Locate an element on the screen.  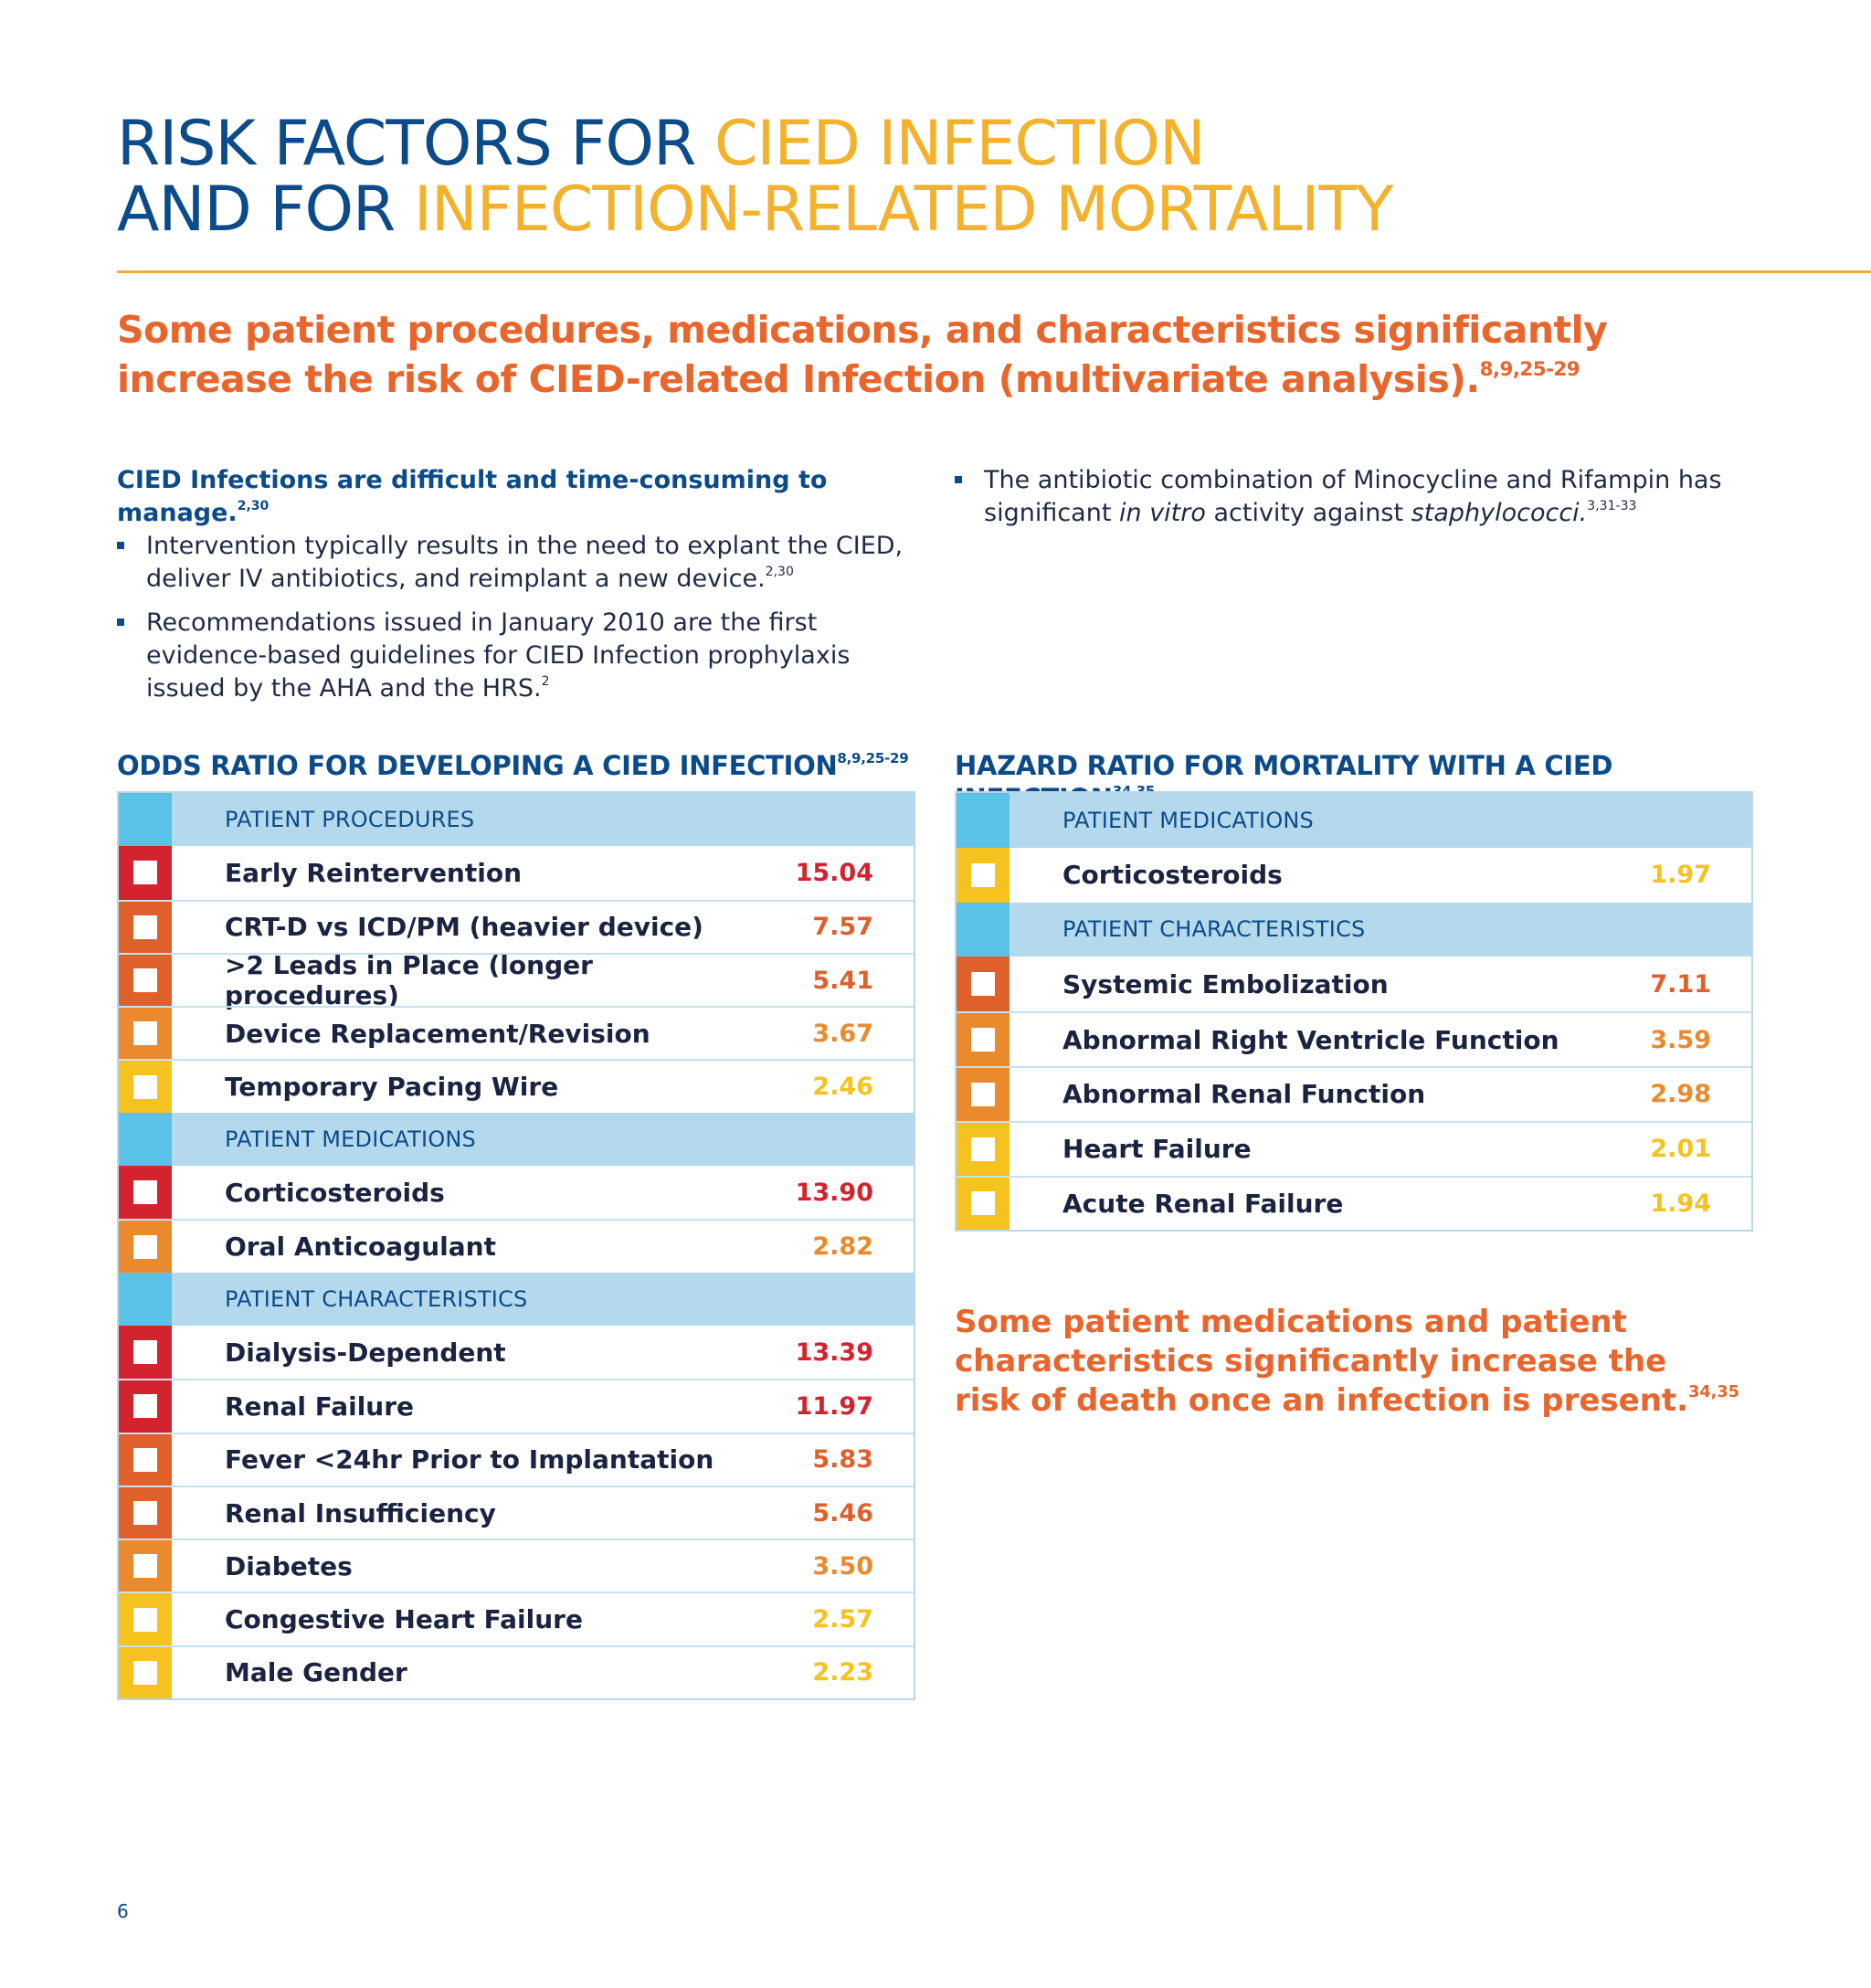
table-row: Early Reintervention 15.04 is located at coordinates (516, 873).